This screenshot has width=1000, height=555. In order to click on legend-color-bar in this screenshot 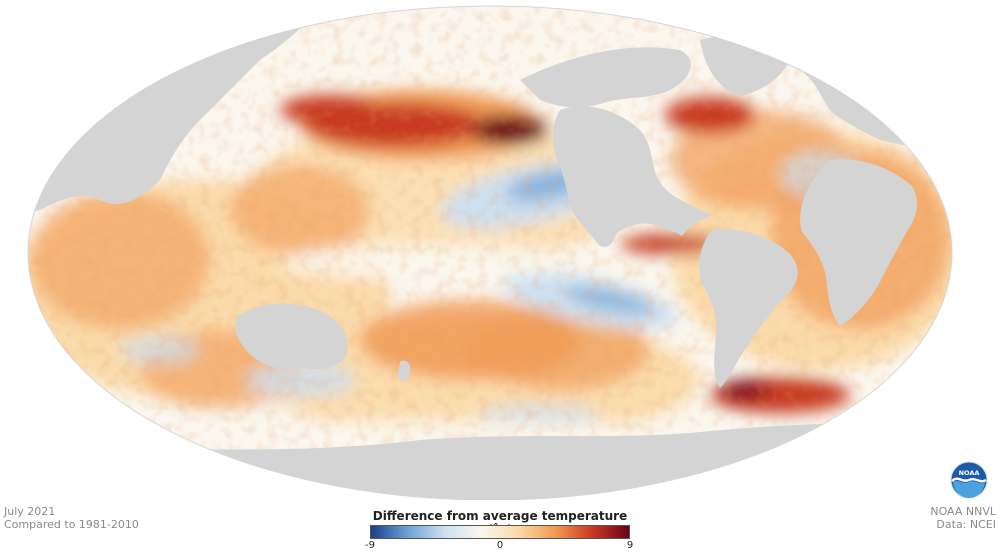, I will do `click(500, 532)`.